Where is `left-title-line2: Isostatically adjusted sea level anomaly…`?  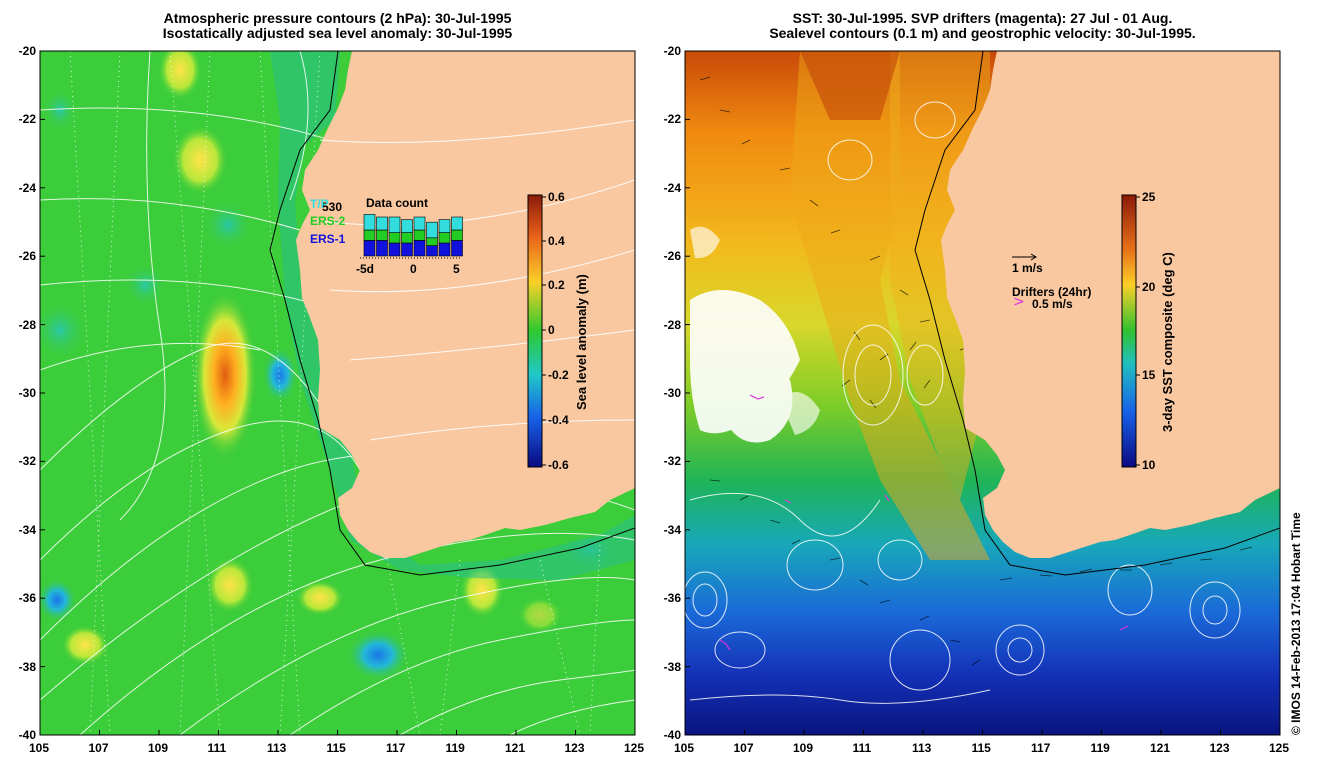 left-title-line2: Isostatically adjusted sea level anomaly… is located at coordinates (337, 33).